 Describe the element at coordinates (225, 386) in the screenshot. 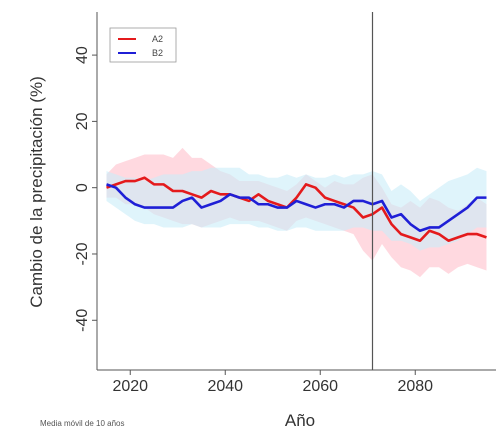

I see `x-tick-label: 2040` at that location.